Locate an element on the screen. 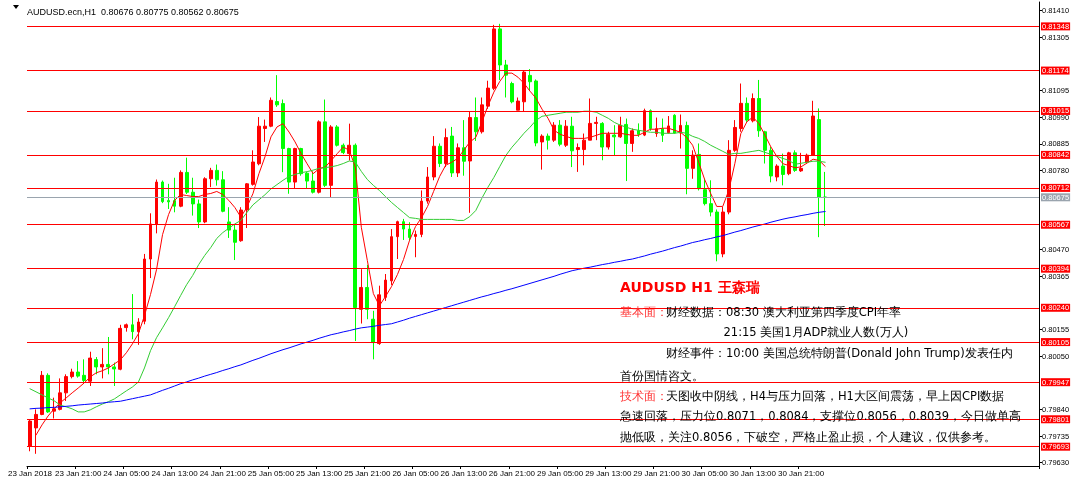  x-tick-label: 29 Jan 13:00 is located at coordinates (608, 473).